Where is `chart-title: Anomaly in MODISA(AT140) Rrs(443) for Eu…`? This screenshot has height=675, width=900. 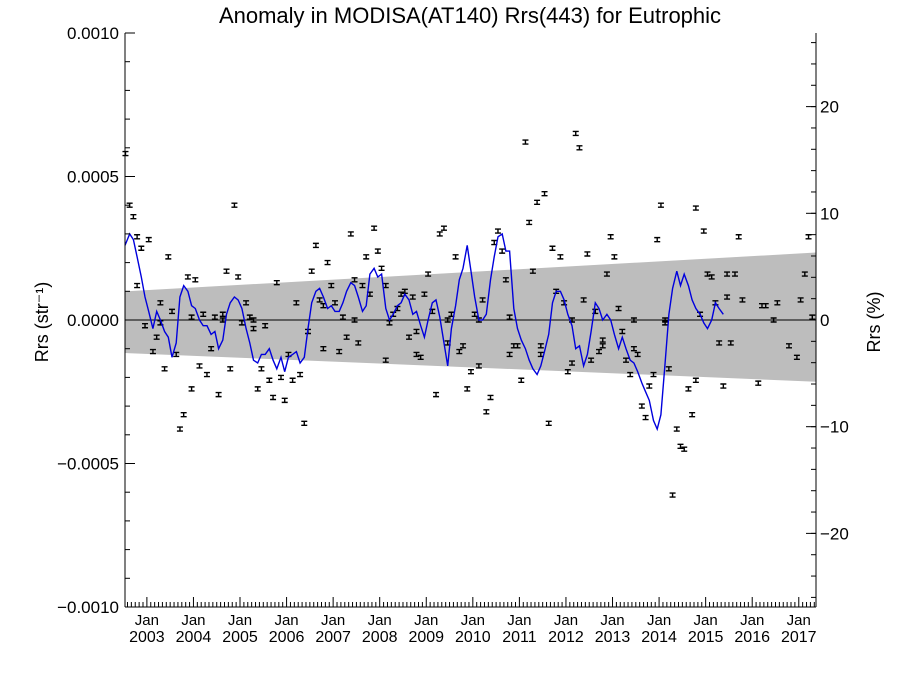
chart-title: Anomaly in MODISA(AT140) Rrs(443) for Eu… is located at coordinates (470, 15).